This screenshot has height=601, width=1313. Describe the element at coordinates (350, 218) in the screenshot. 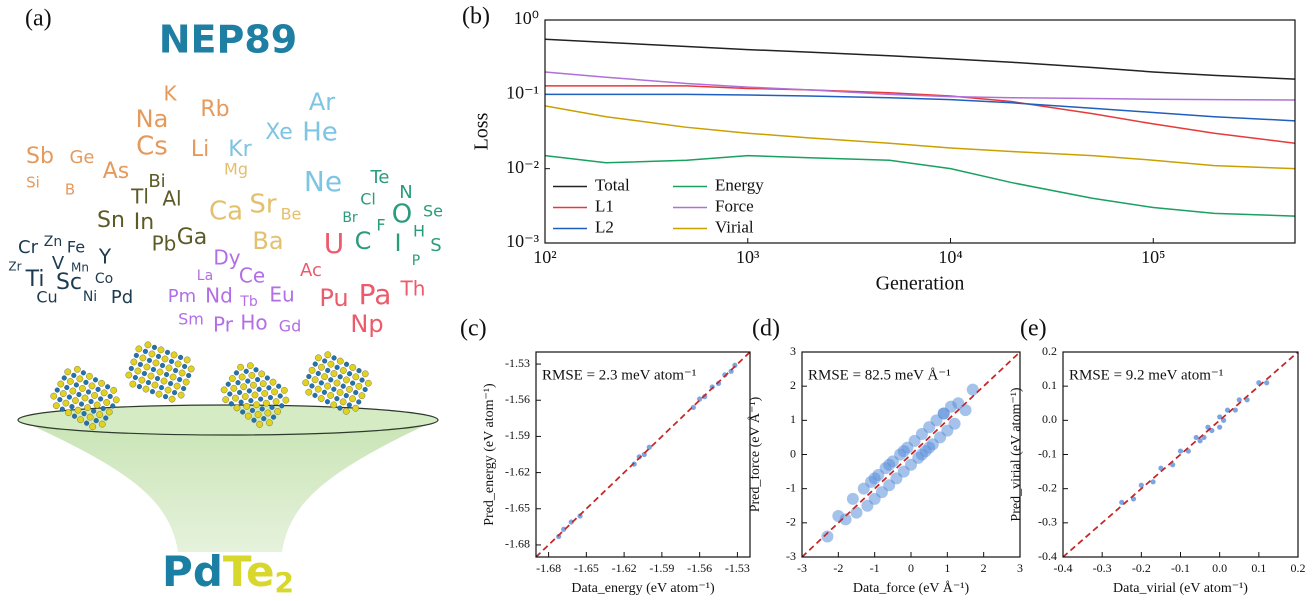

I see `element-symbol: Br` at that location.